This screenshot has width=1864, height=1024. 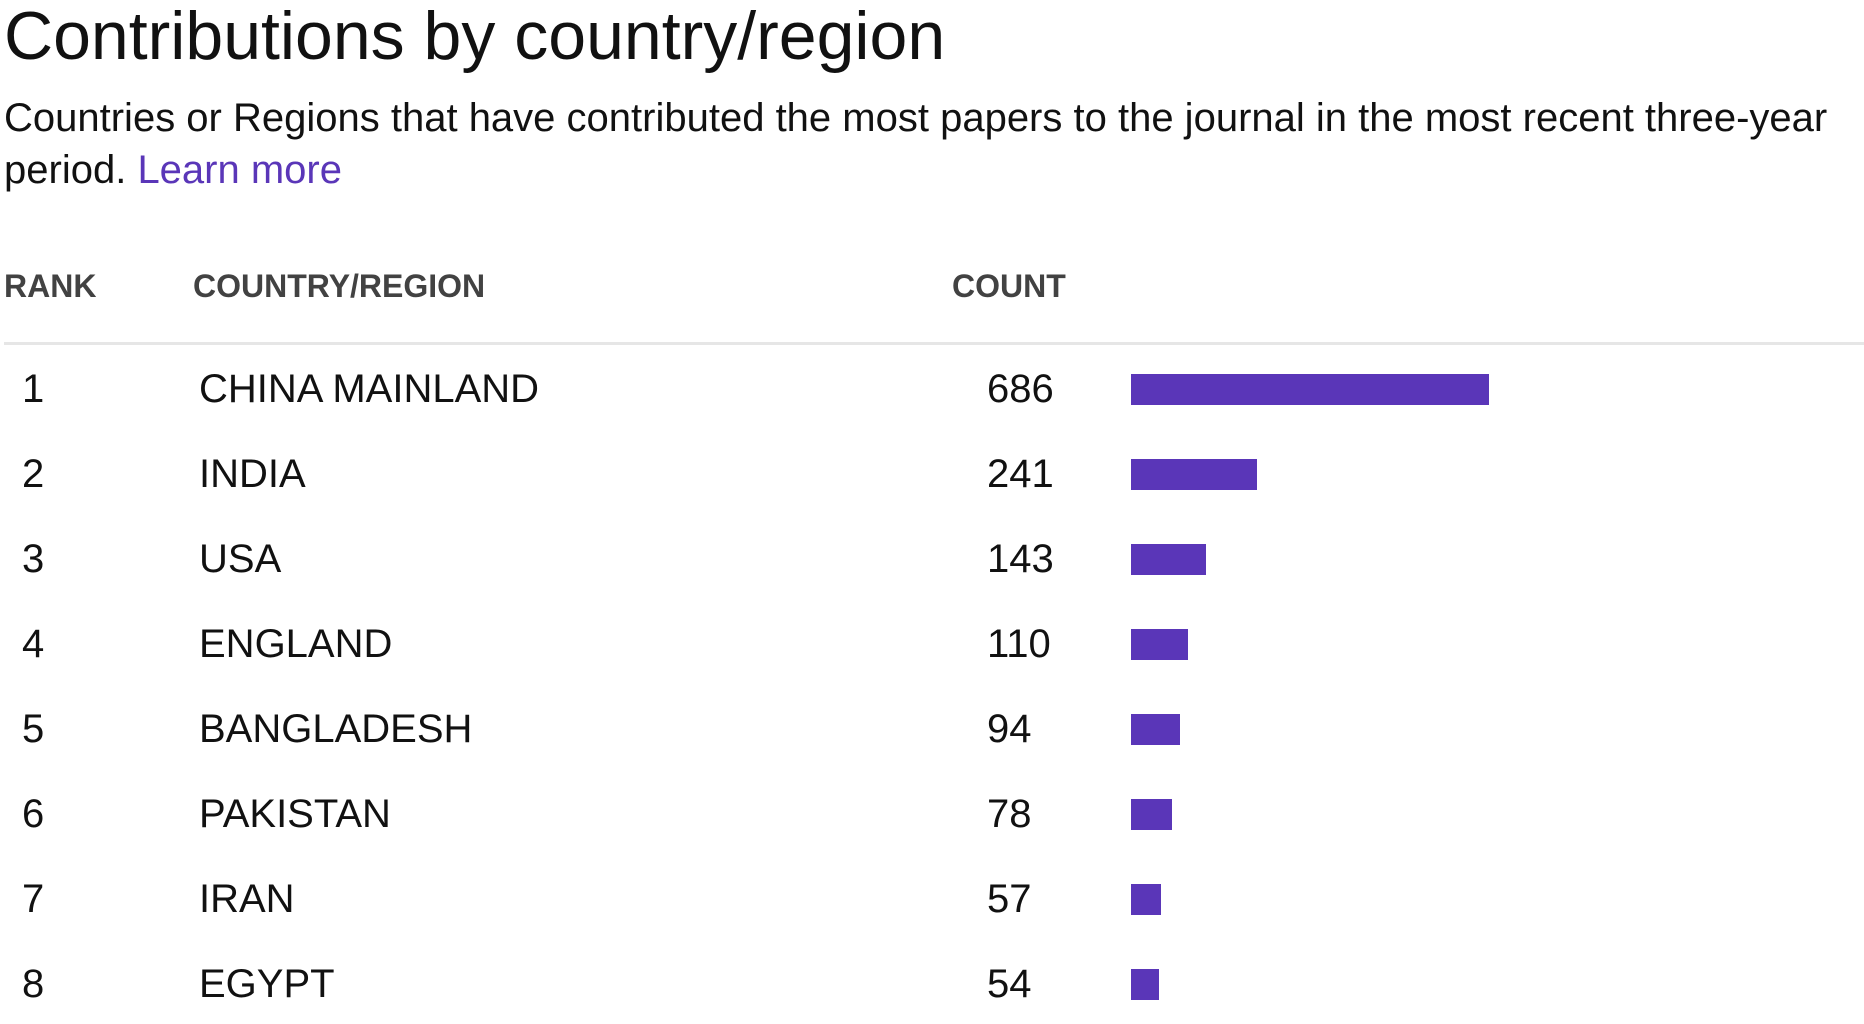 What do you see at coordinates (932, 729) in the screenshot?
I see `table-row: 5 BANGLADESH 94` at bounding box center [932, 729].